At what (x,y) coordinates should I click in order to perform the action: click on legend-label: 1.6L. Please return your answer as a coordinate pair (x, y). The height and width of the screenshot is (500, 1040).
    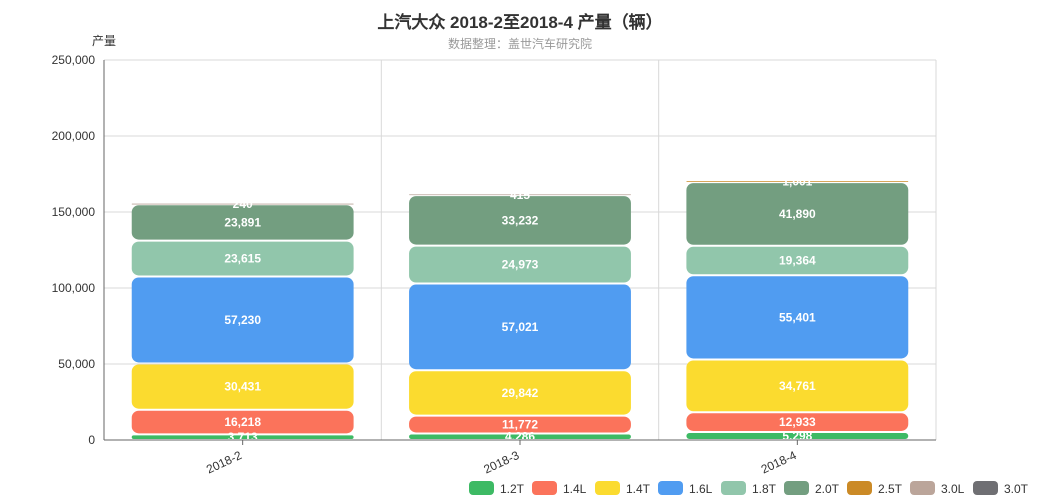
    Looking at the image, I should click on (701, 489).